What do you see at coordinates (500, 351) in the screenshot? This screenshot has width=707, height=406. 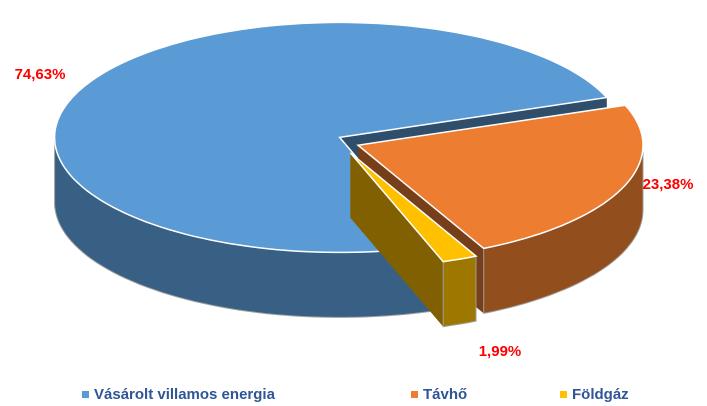 I see `data-label: 1,99%` at bounding box center [500, 351].